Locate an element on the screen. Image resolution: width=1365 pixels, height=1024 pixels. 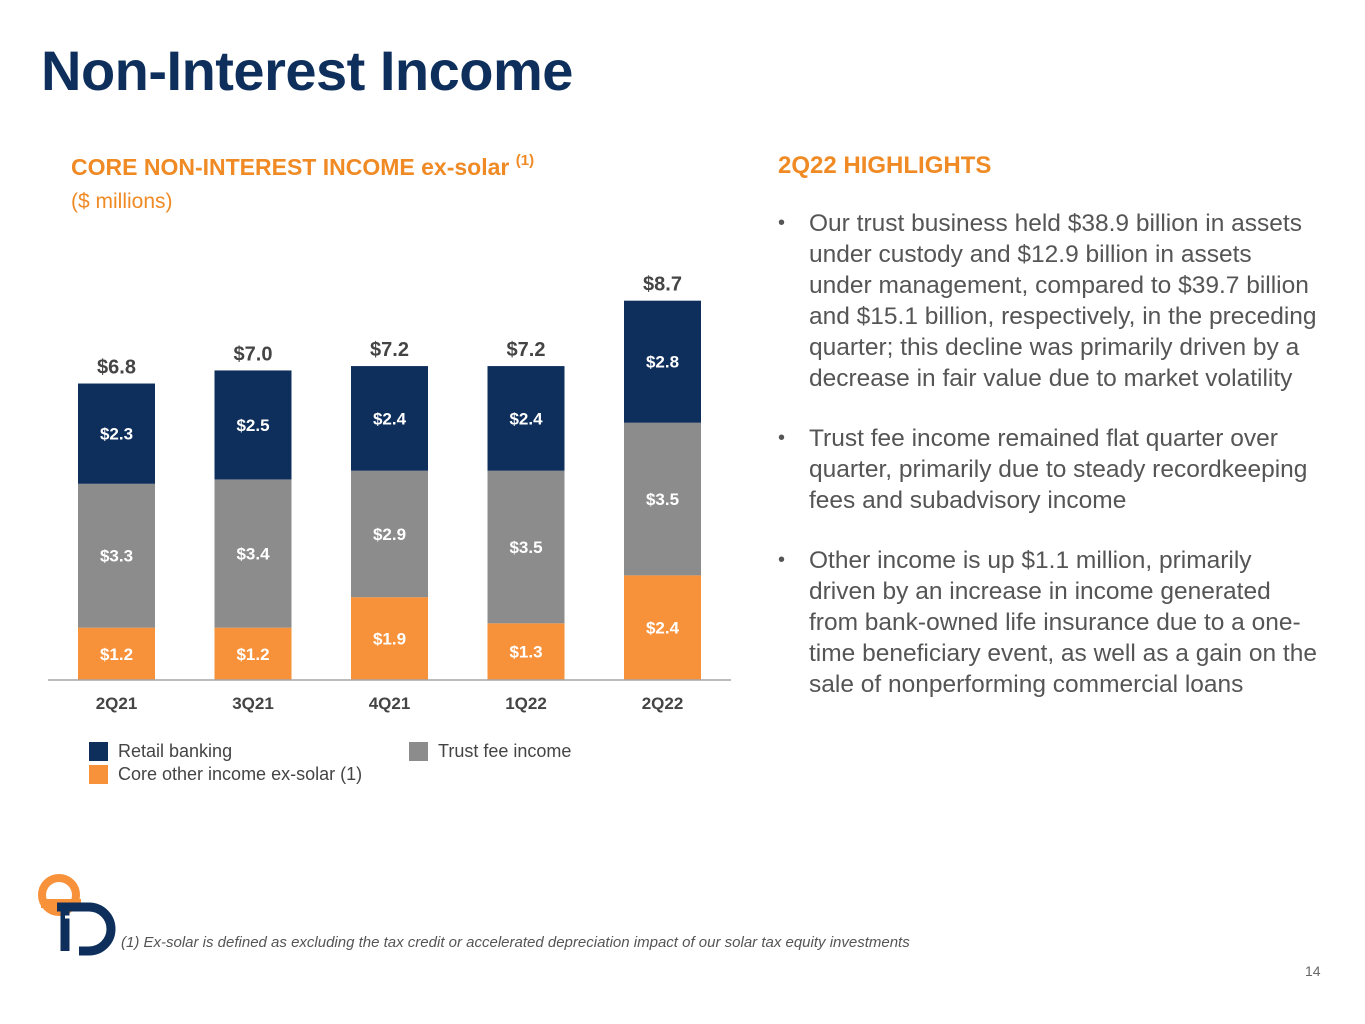
page-title: Non-Interest Income is located at coordinates (307, 70).